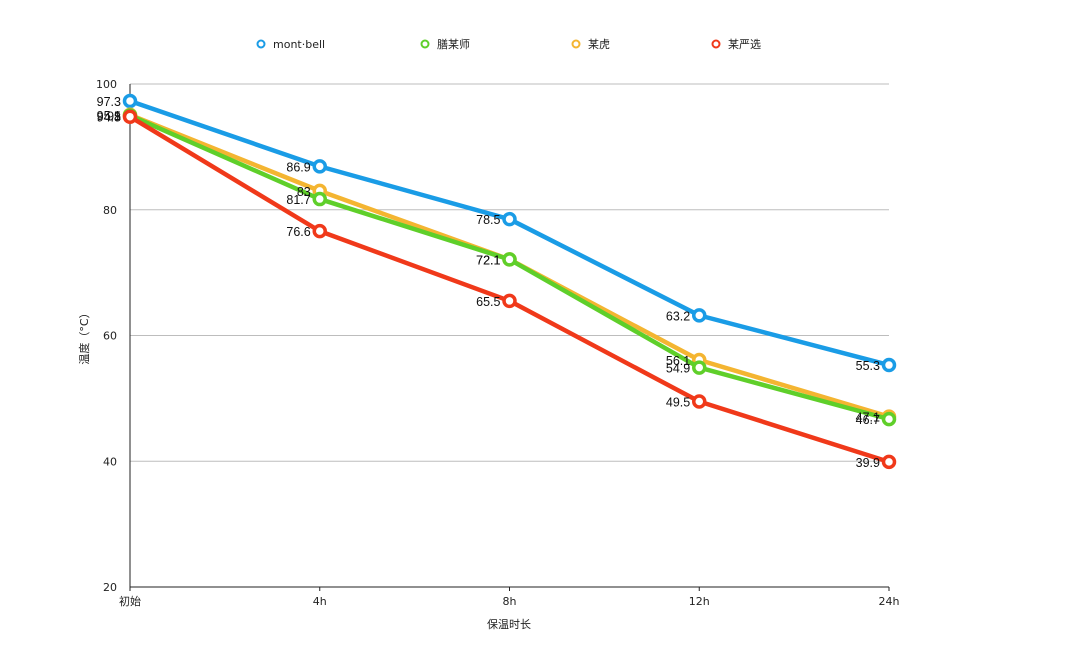 This screenshot has height=656, width=1080. Describe the element at coordinates (298, 200) in the screenshot. I see `data-label: 81.7` at that location.